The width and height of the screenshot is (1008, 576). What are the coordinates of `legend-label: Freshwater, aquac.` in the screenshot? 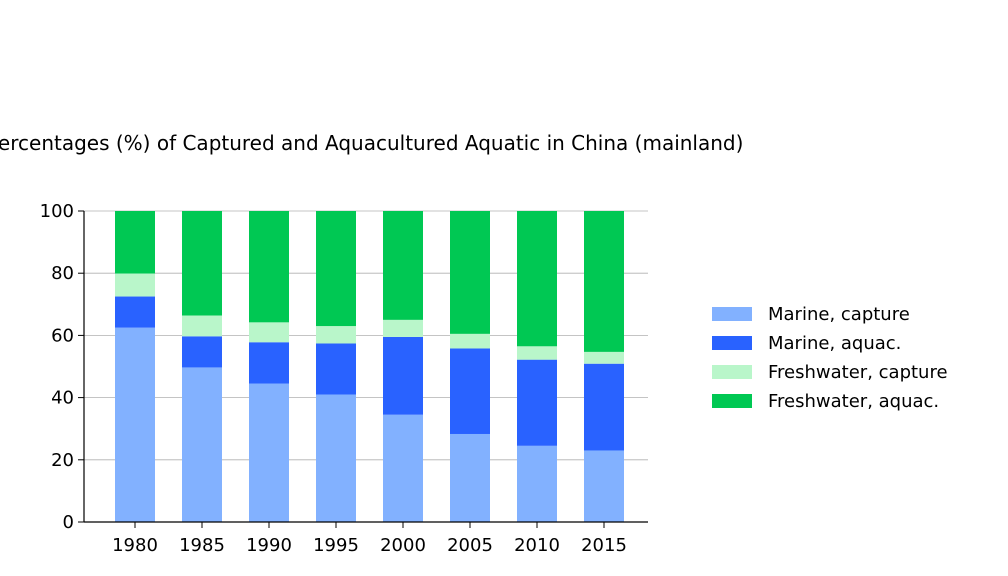 It's located at (853, 401).